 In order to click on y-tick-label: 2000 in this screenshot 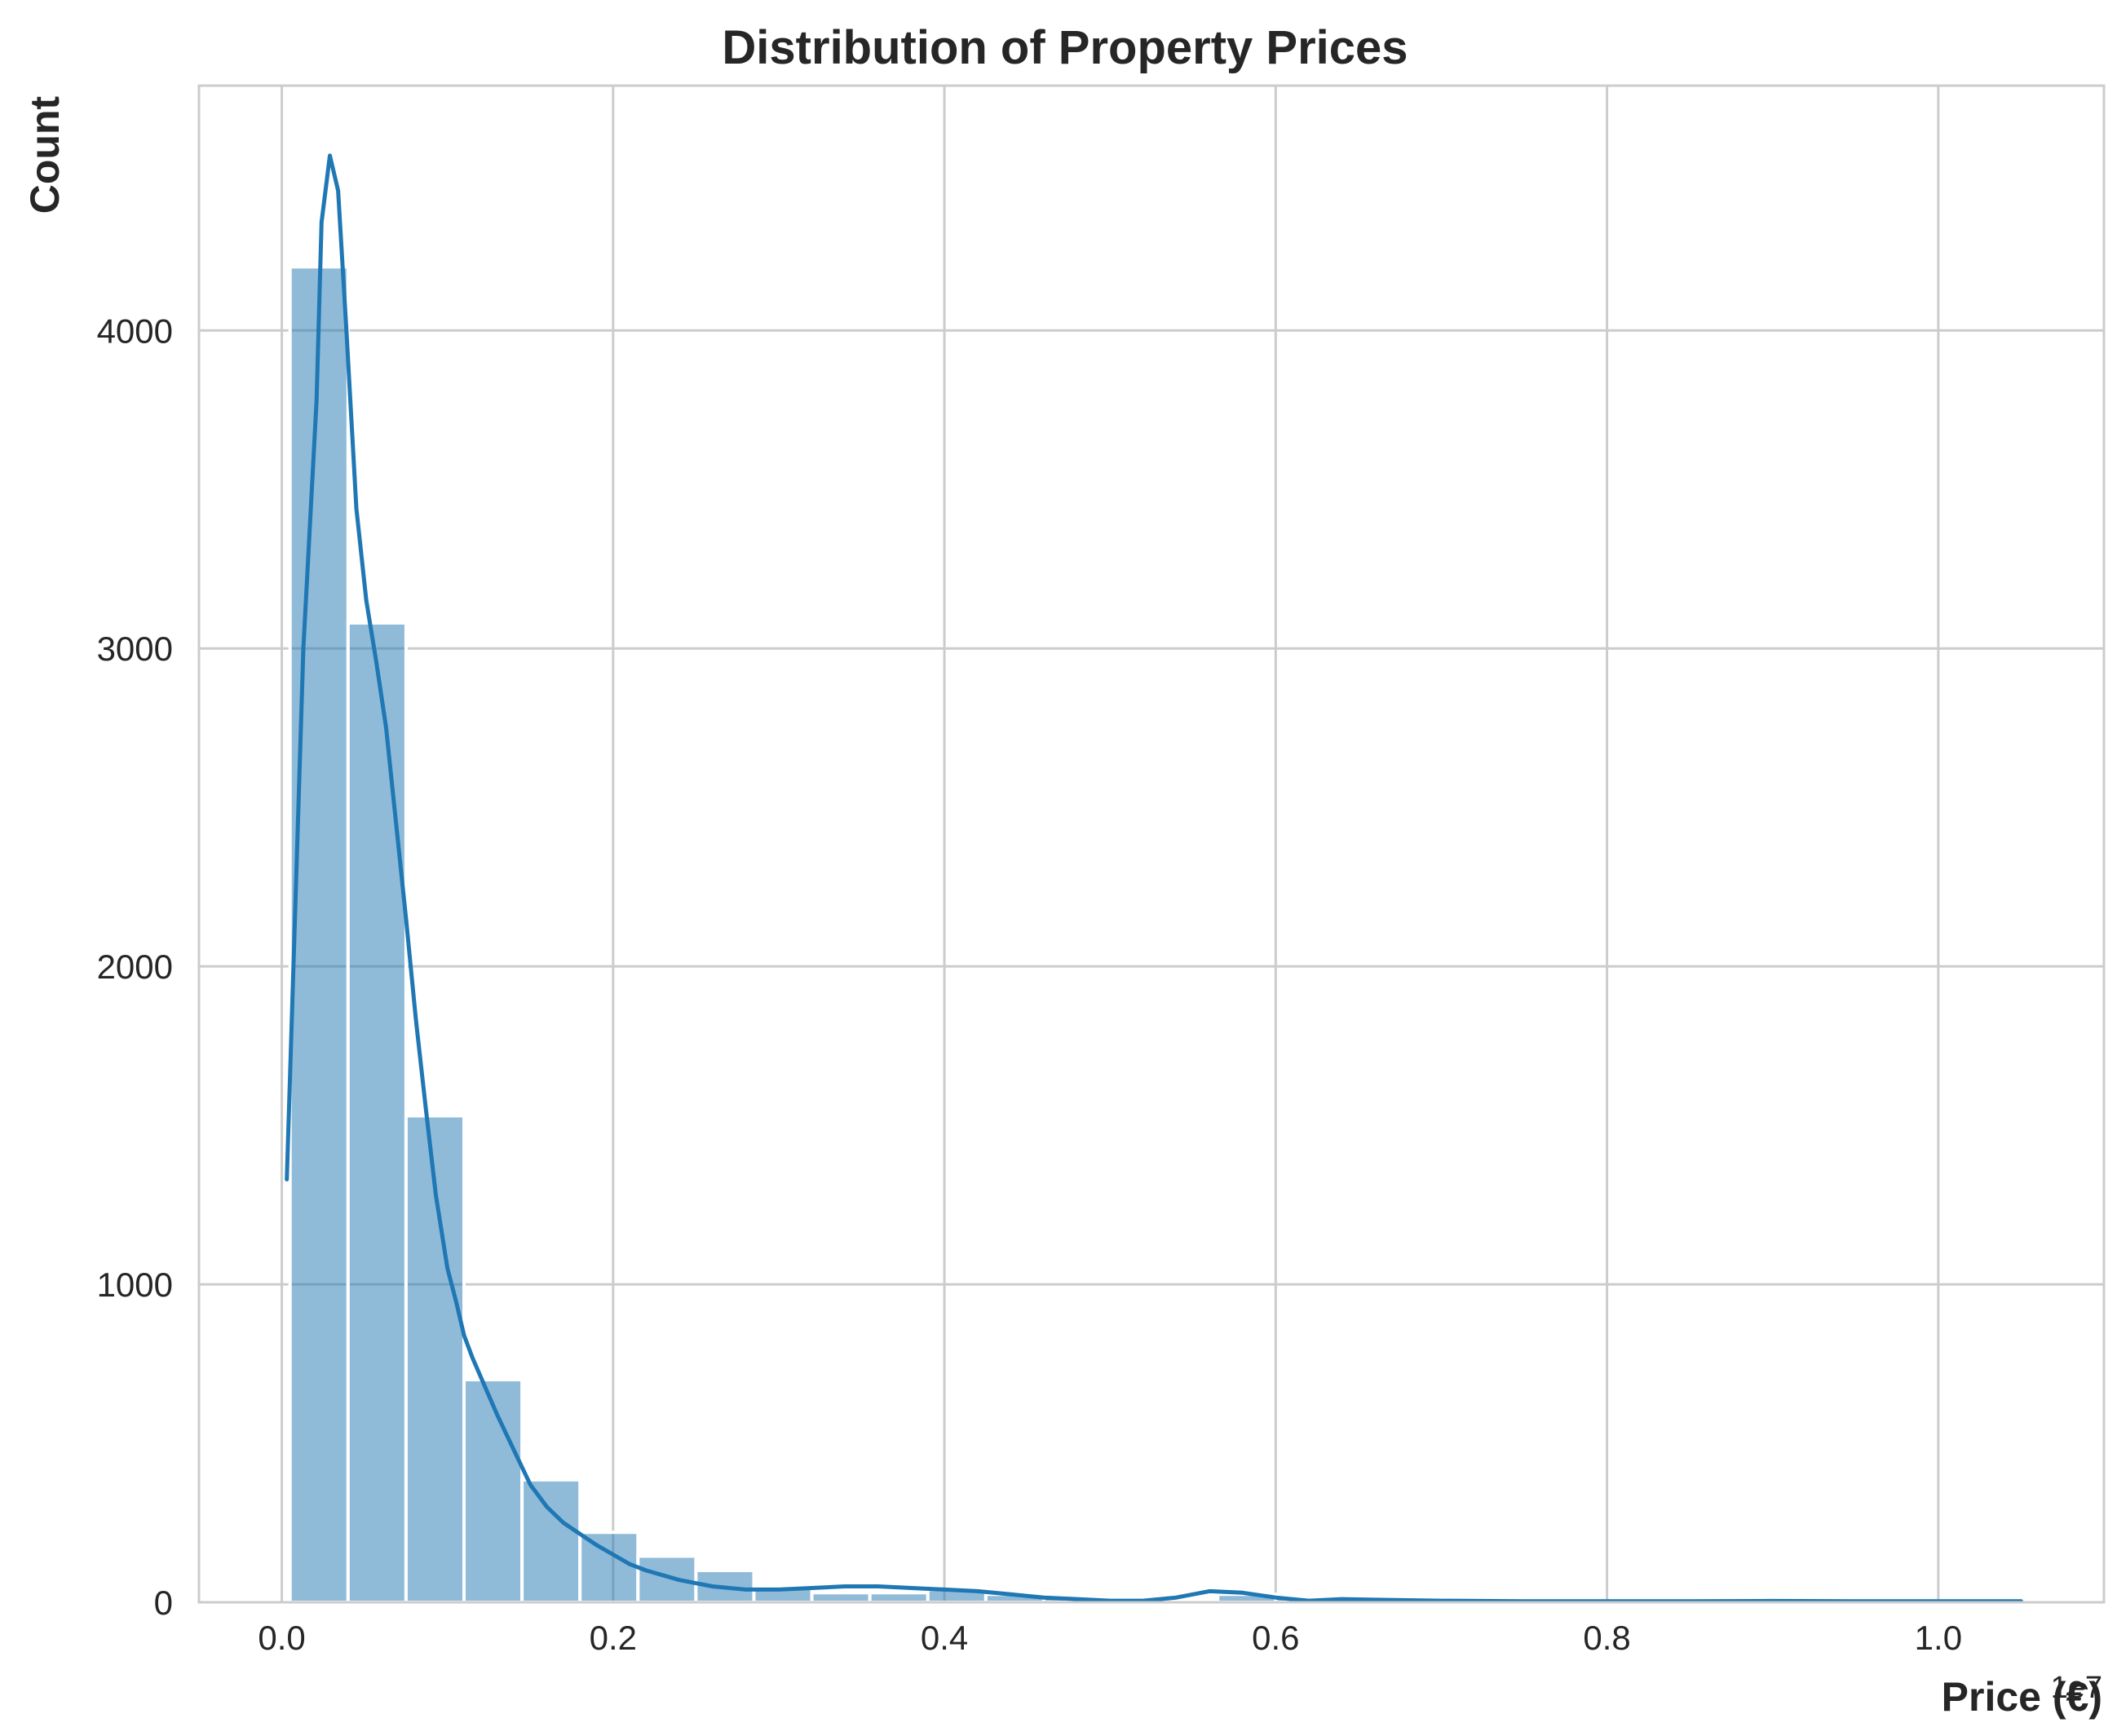, I will do `click(135, 967)`.